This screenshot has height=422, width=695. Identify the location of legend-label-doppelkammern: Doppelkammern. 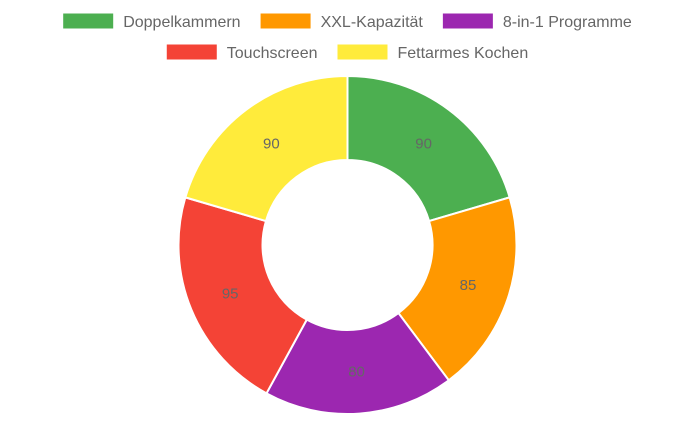
(181, 22).